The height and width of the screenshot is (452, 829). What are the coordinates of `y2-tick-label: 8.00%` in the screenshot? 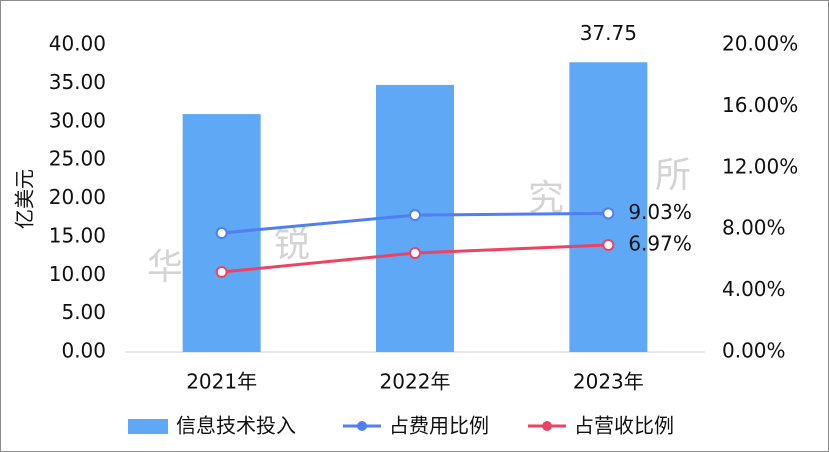 It's located at (754, 228).